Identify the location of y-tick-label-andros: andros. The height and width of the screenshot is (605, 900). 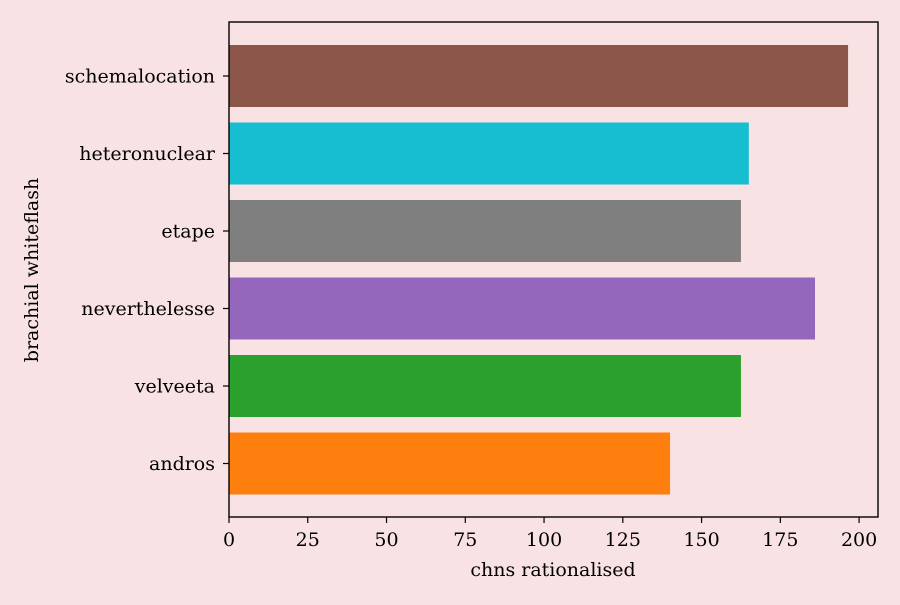
(182, 464).